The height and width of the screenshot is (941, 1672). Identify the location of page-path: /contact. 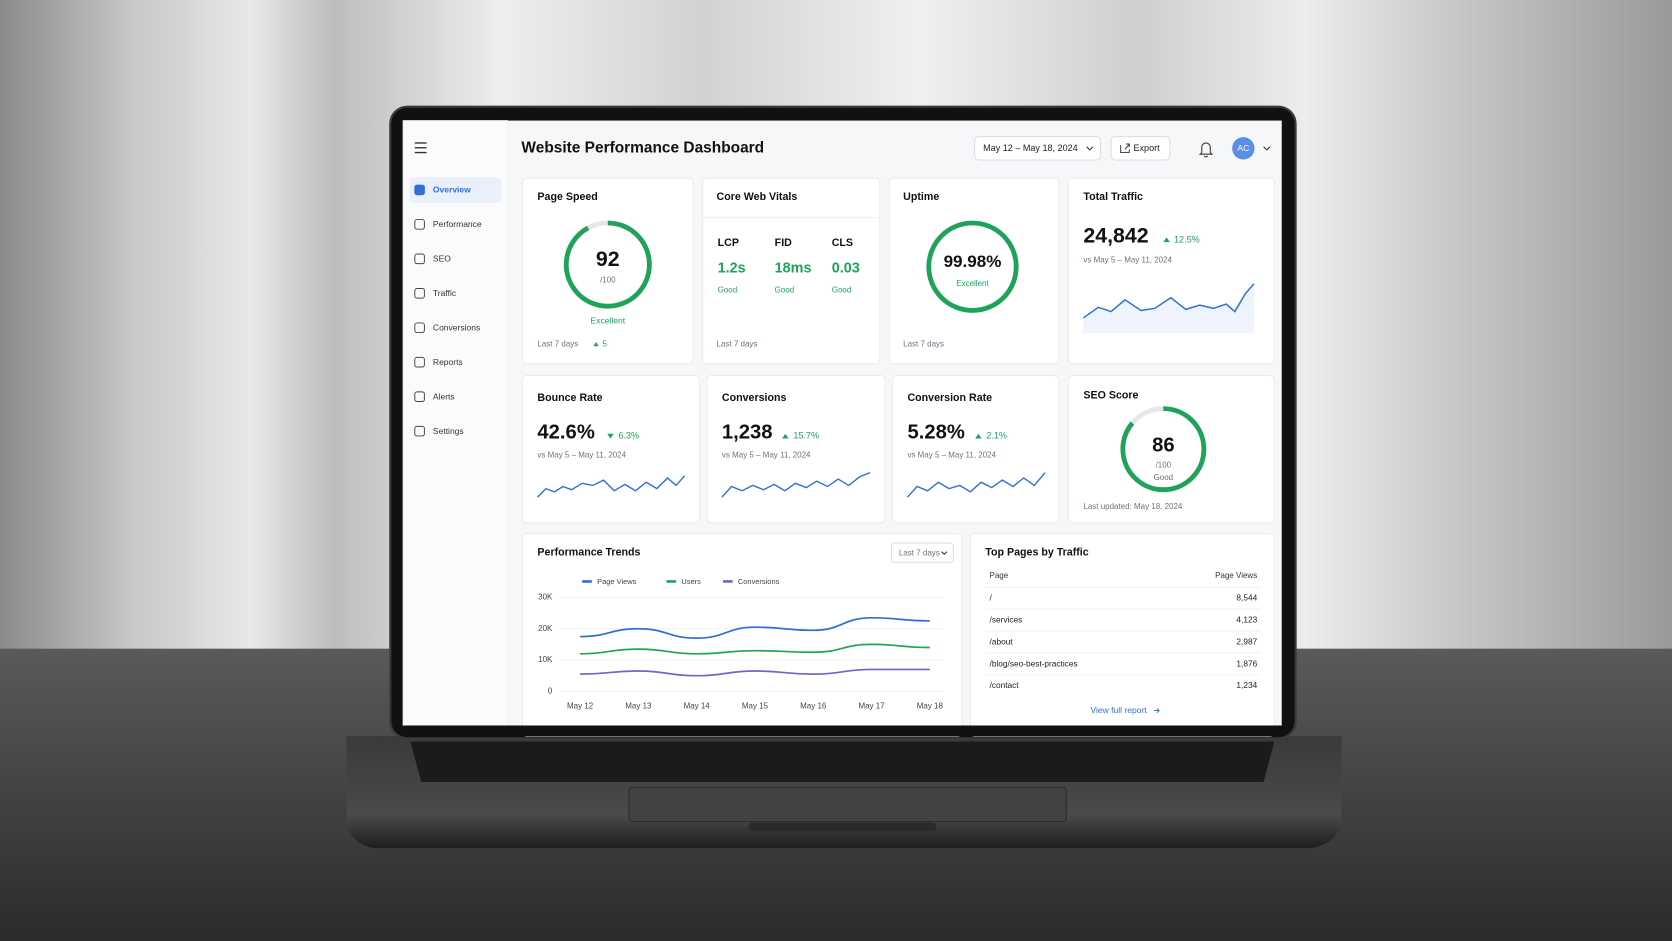
(1005, 685).